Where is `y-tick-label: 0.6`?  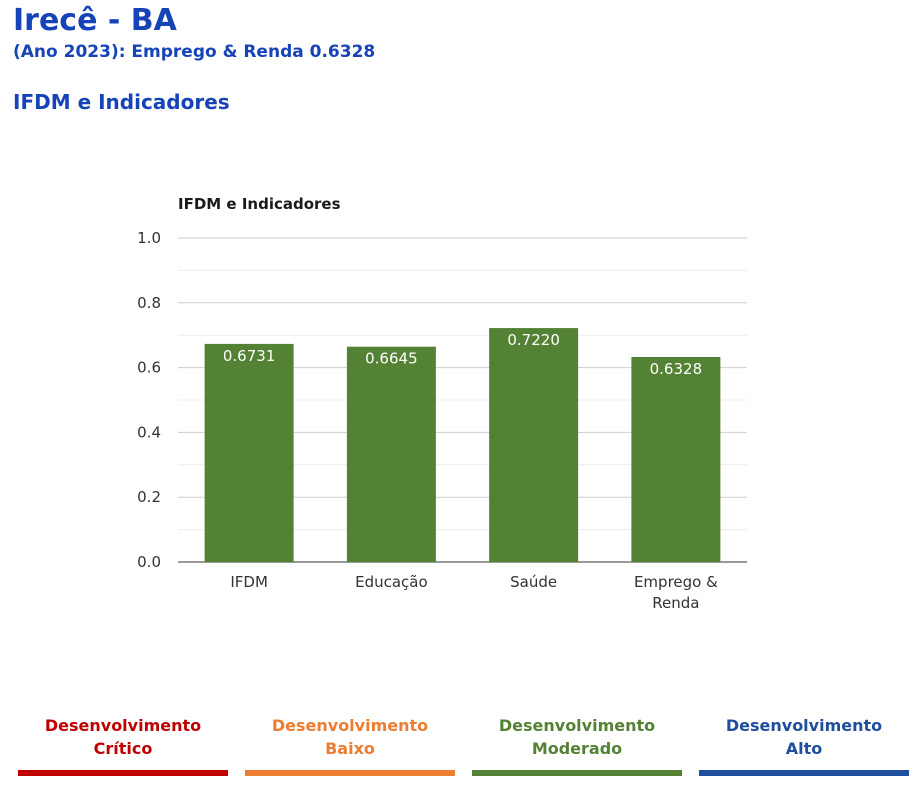 y-tick-label: 0.6 is located at coordinates (149, 368).